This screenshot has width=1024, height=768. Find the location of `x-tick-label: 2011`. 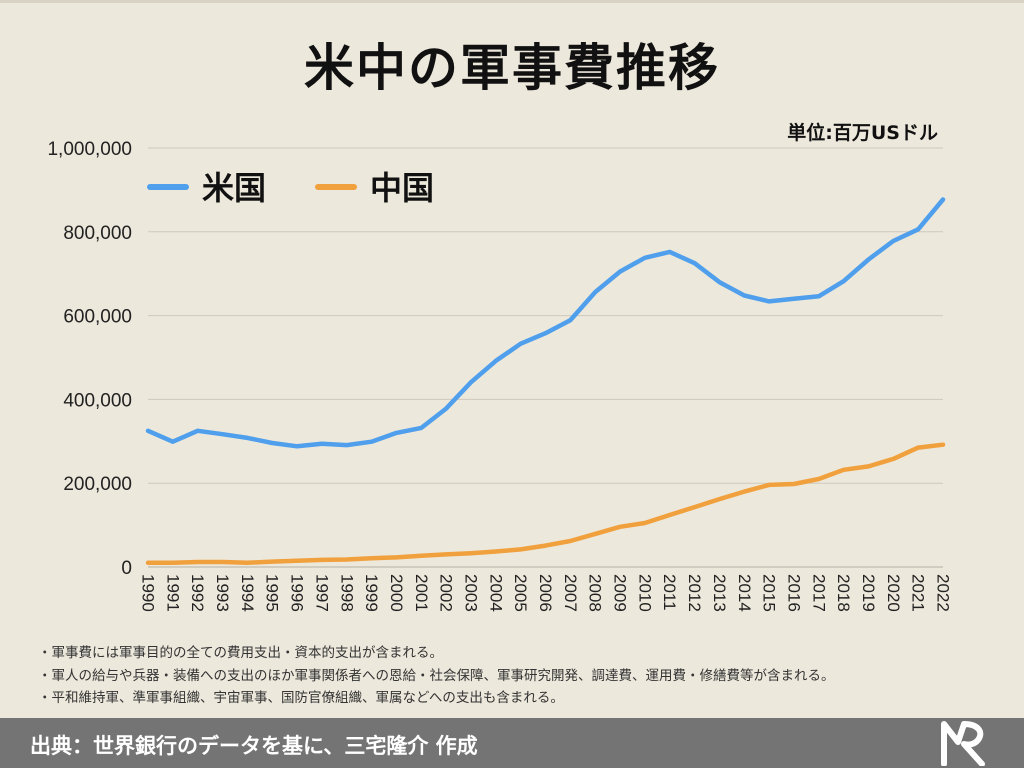

x-tick-label: 2011 is located at coordinates (669, 592).